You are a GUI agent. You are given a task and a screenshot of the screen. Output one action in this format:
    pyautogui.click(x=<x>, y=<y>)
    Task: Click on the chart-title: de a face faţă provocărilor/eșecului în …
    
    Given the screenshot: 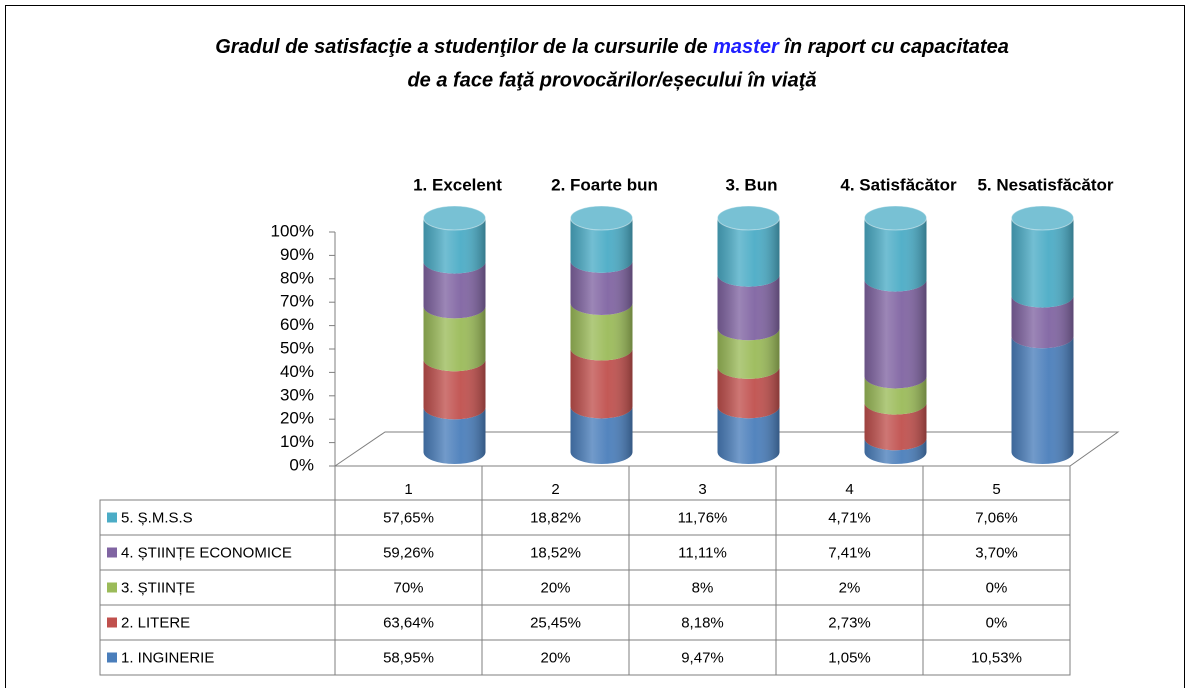 What is the action you would take?
    pyautogui.click(x=611, y=80)
    